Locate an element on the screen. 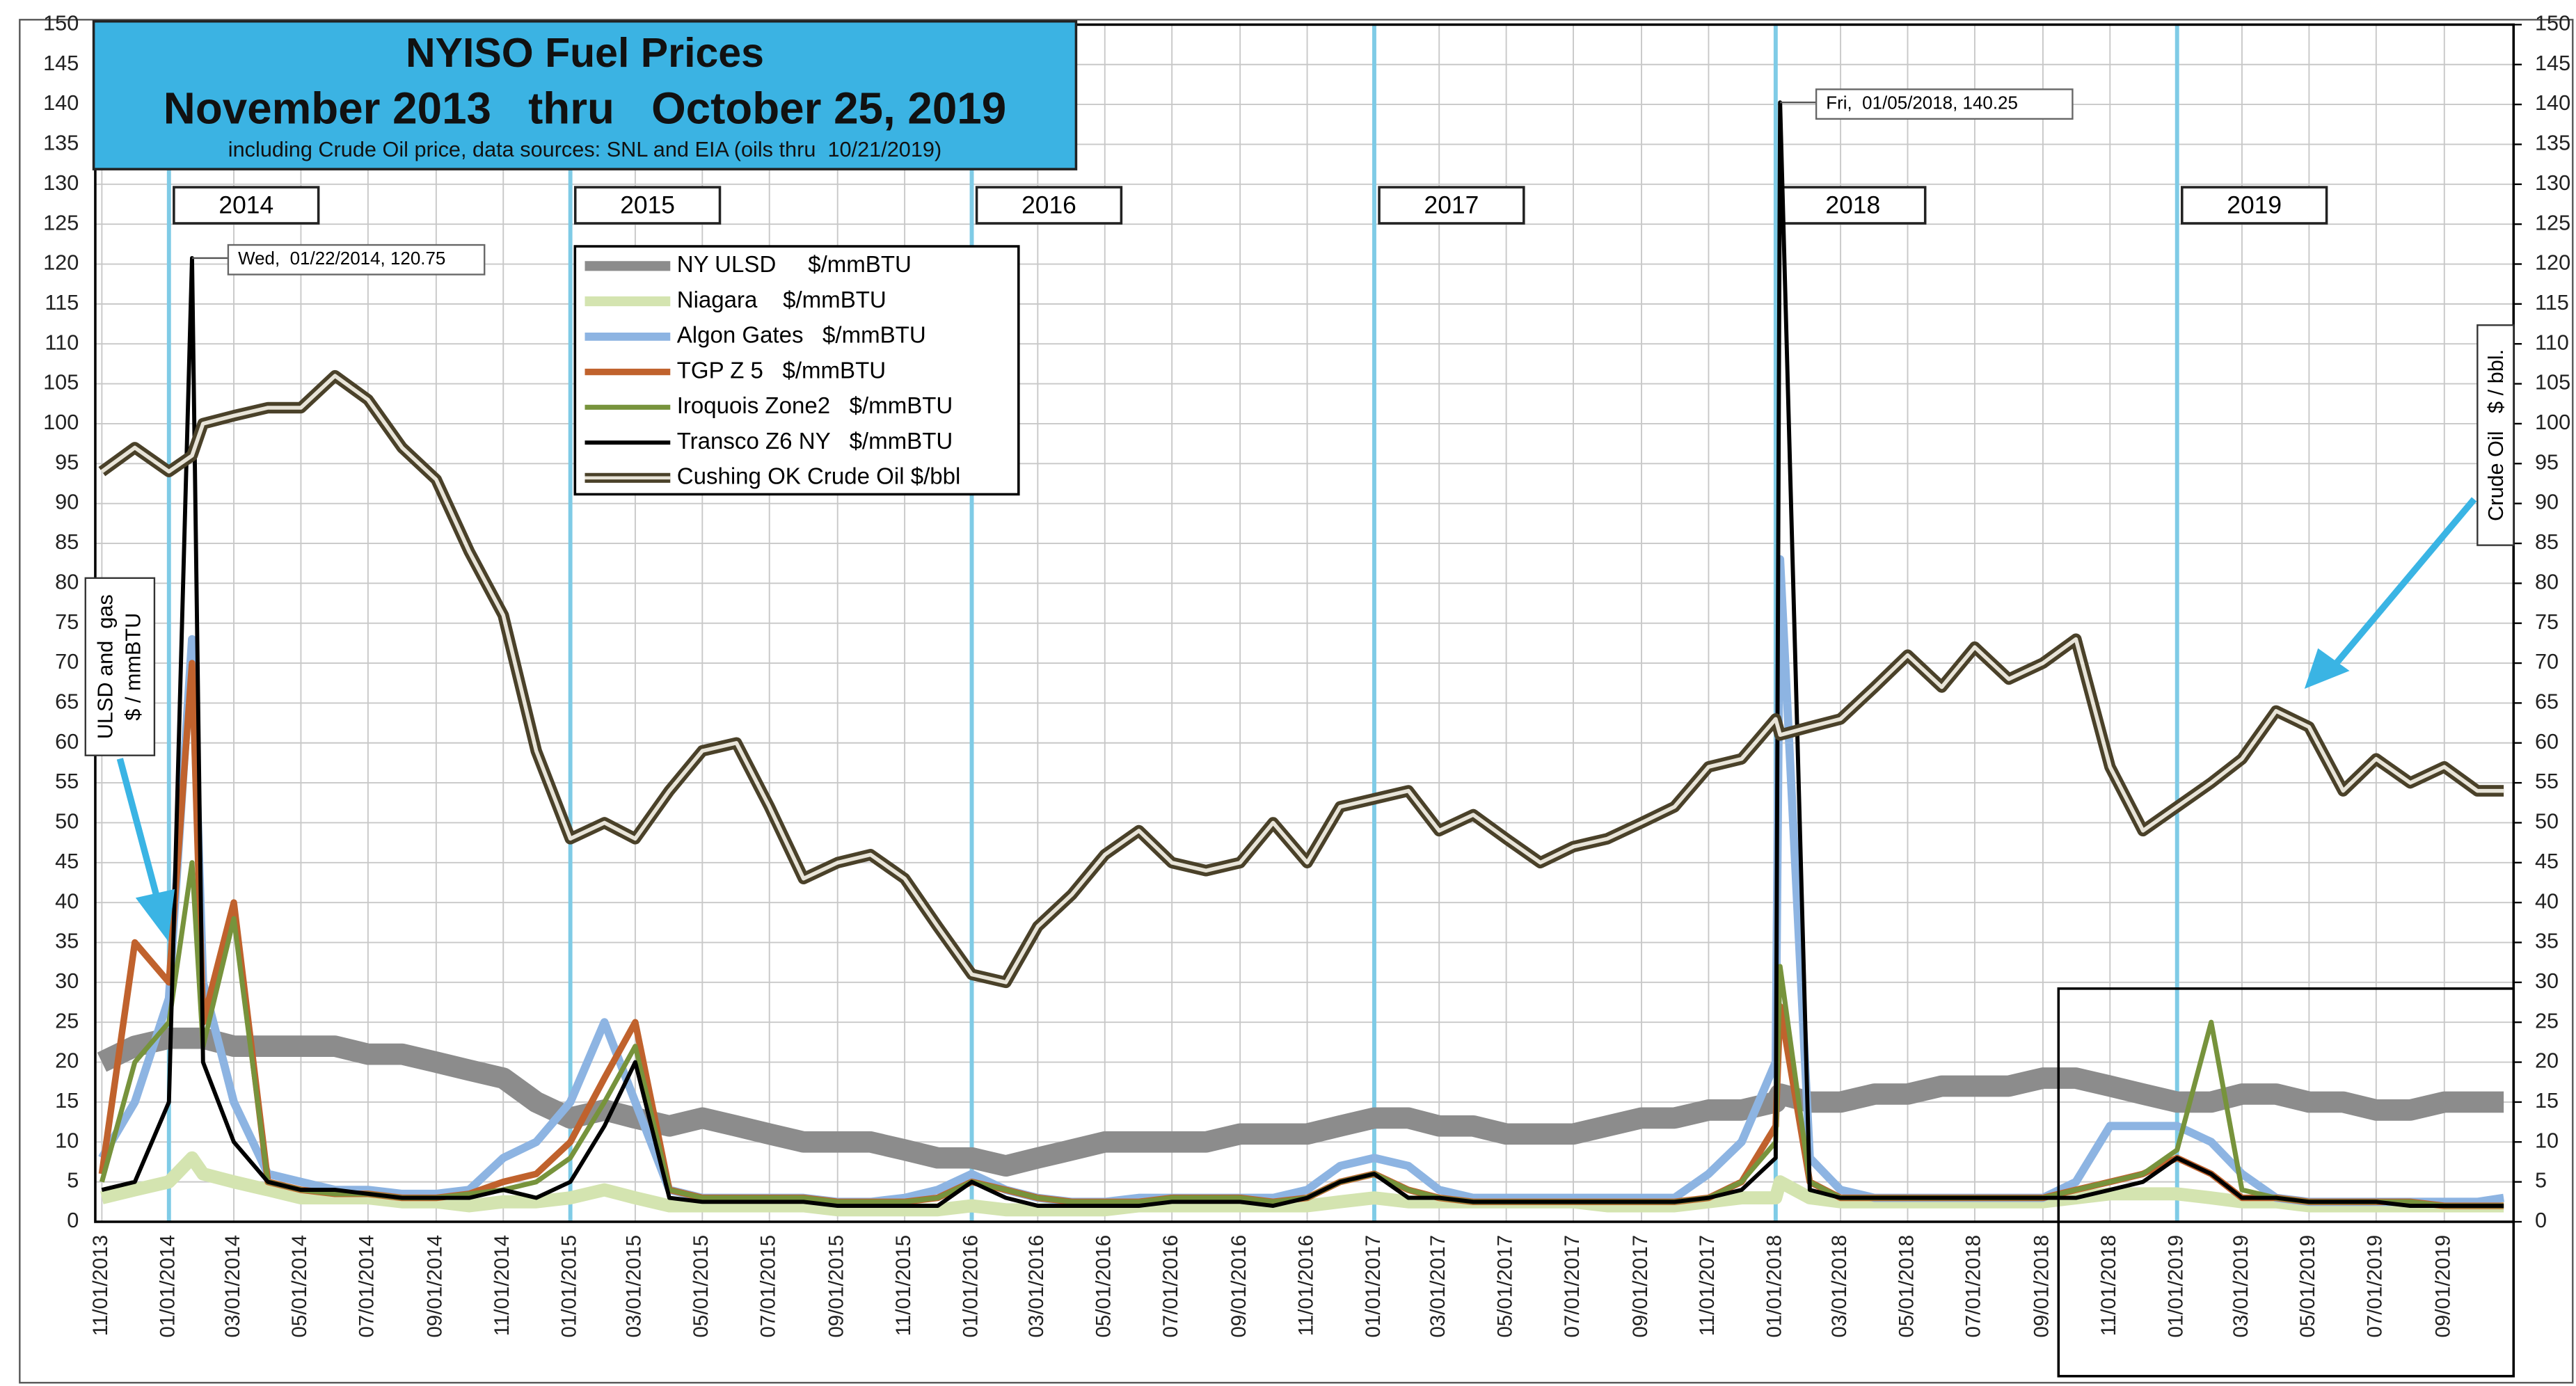 This screenshot has height=1386, width=2576. x-tick-label: 07/01/2017 is located at coordinates (1572, 1286).